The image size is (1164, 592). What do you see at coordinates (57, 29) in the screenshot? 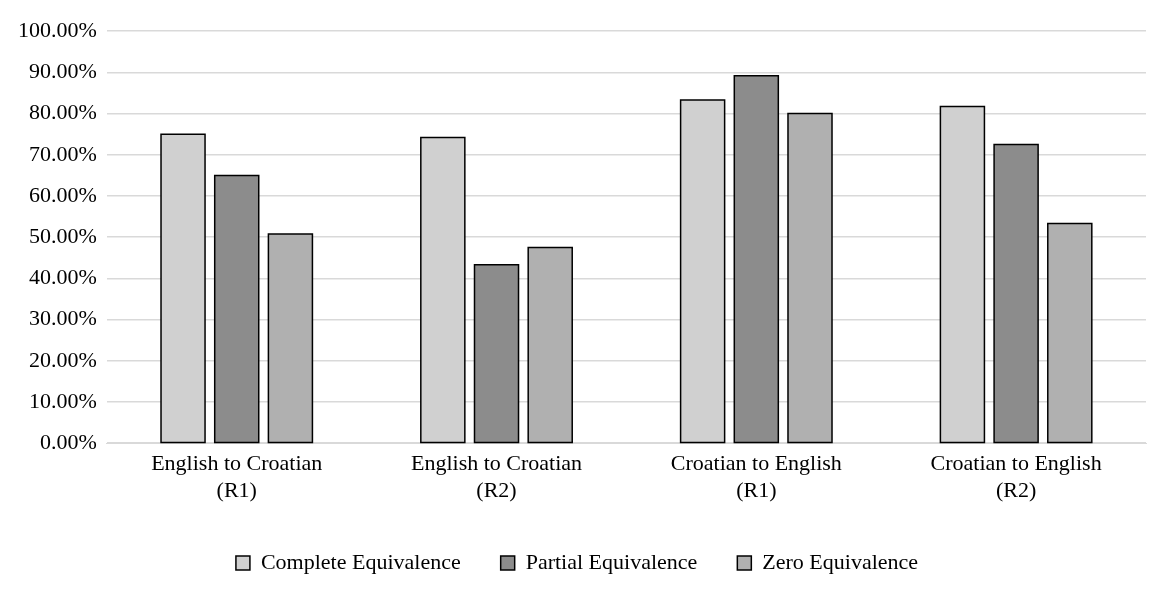
I see `y-tick-label: 100.00%` at bounding box center [57, 29].